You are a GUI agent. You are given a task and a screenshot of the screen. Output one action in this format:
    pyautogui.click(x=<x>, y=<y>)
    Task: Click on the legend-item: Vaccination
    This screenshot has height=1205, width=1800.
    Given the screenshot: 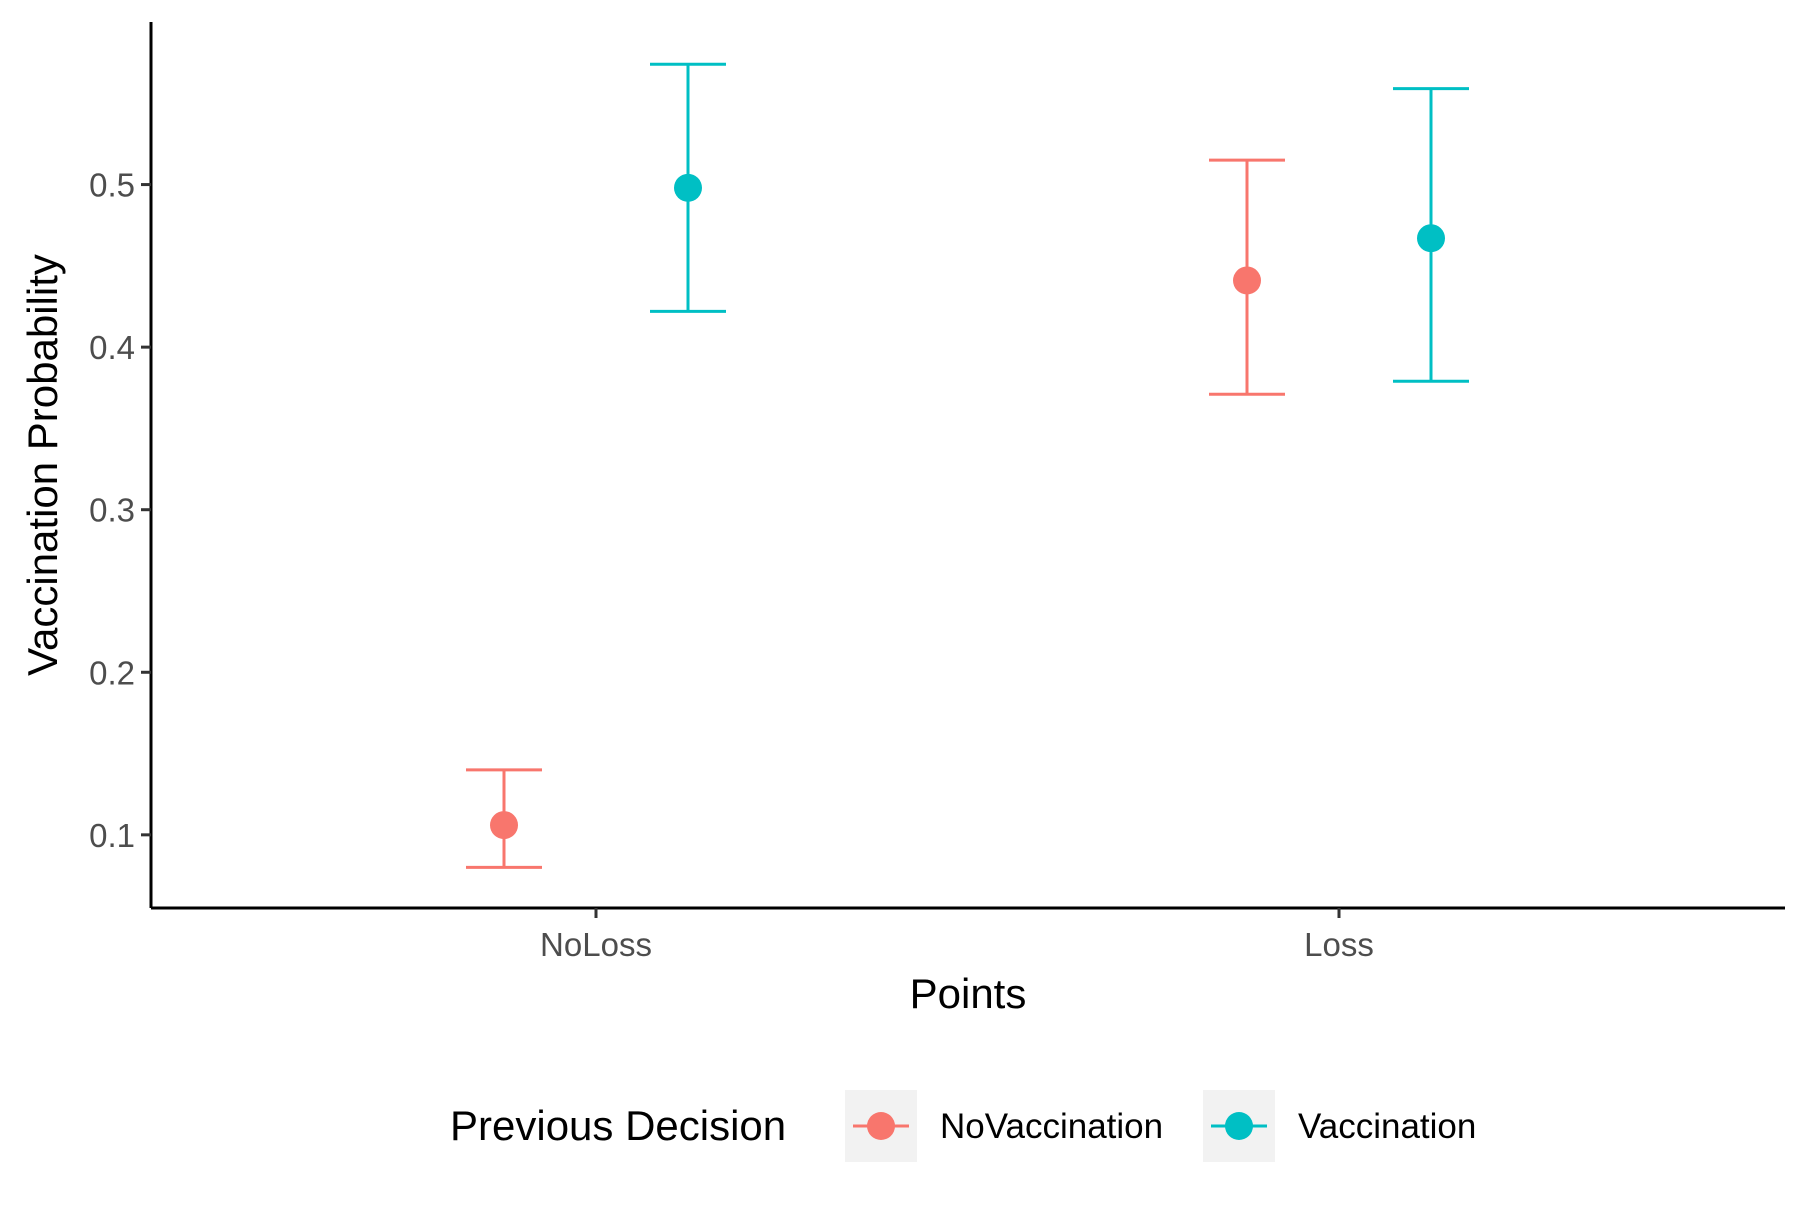 What is the action you would take?
    pyautogui.click(x=1339, y=1126)
    